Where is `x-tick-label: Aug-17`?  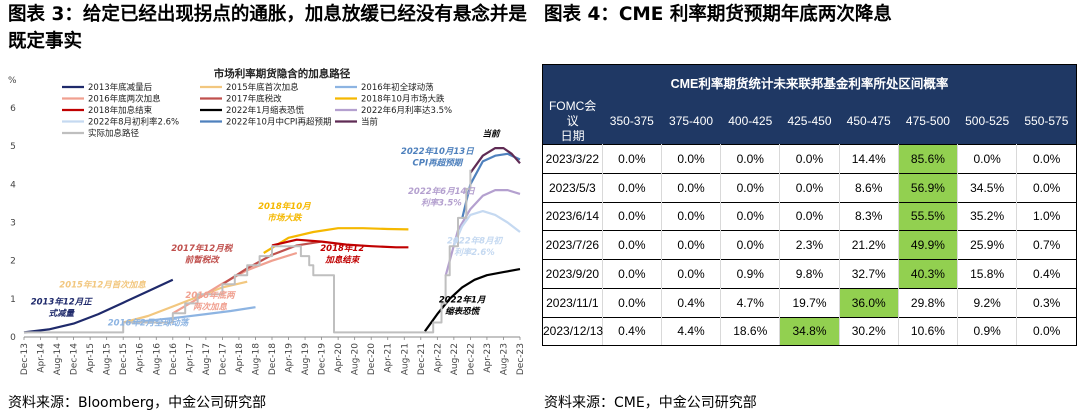 x-tick-label: Aug-17 is located at coordinates (207, 359).